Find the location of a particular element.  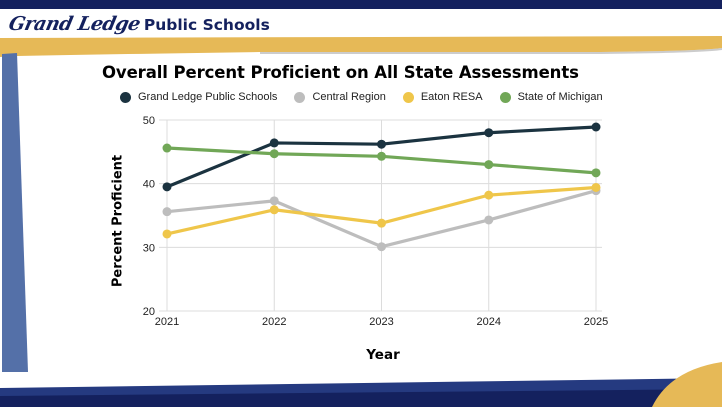

series-grand-ledge-public-schools is located at coordinates (381, 157).